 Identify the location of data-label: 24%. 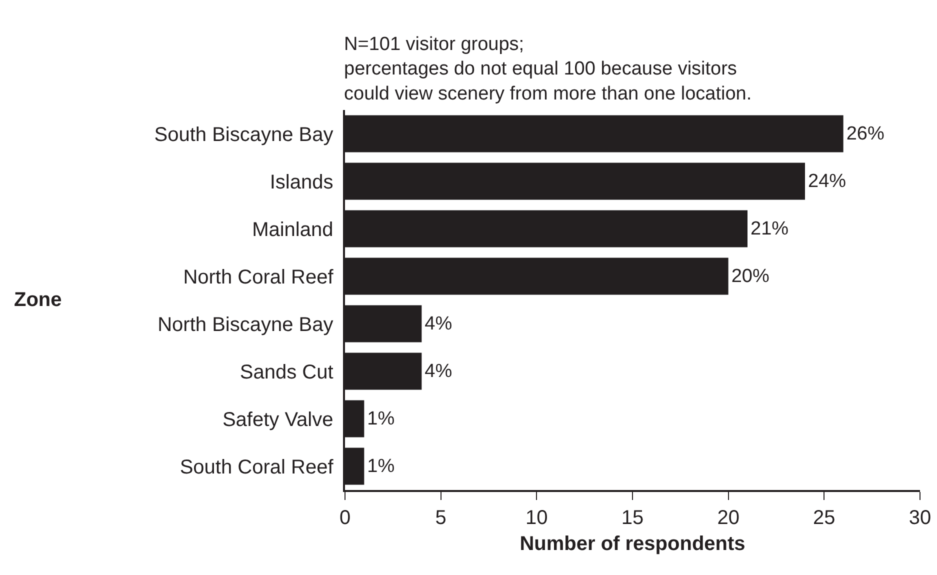
(827, 181).